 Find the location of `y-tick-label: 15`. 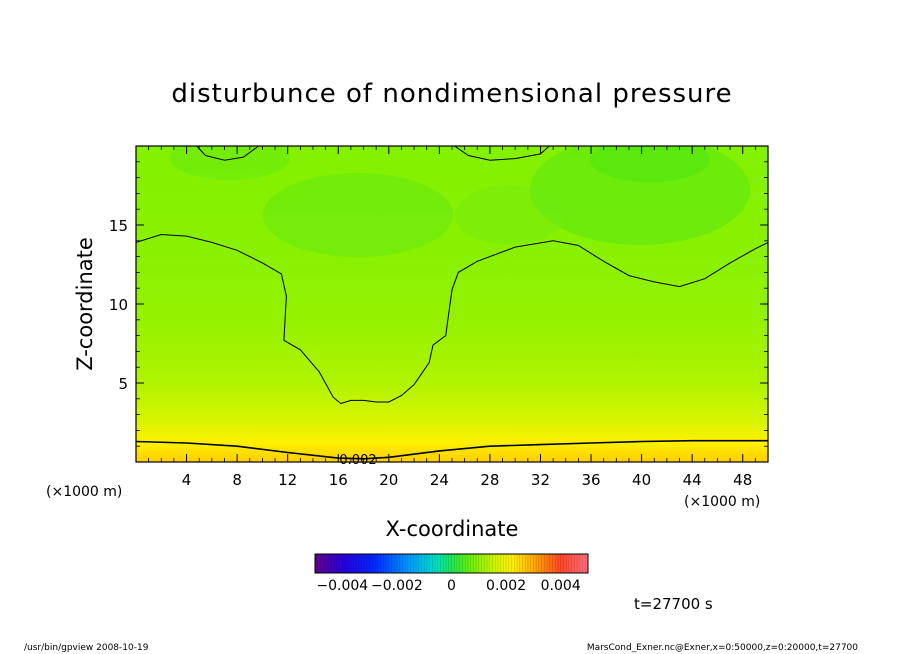

y-tick-label: 15 is located at coordinates (118, 226).